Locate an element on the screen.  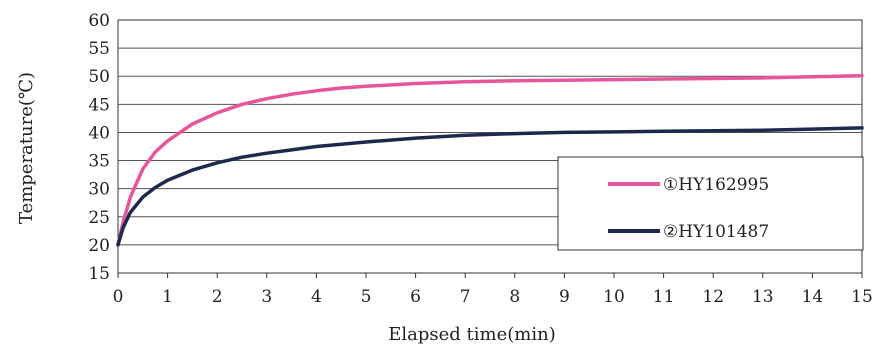
x-tick-label: 6 is located at coordinates (415, 297).